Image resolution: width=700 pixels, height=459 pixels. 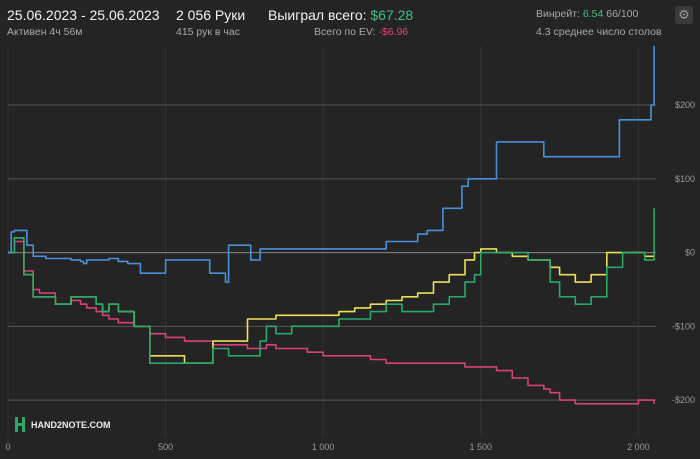 I want to click on x-tick-label: 1 000, so click(x=323, y=447).